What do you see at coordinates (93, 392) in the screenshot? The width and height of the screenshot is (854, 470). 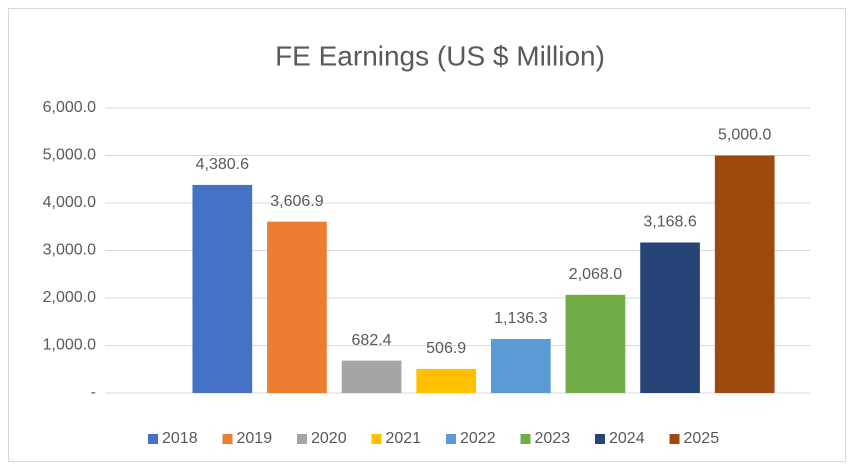 I see `y-tick-label: -` at bounding box center [93, 392].